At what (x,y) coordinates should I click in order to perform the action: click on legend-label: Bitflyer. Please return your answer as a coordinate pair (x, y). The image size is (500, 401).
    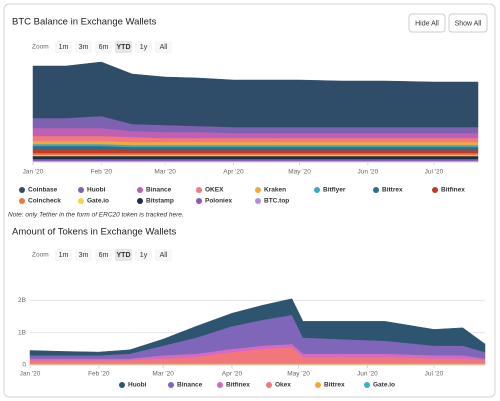
    Looking at the image, I should click on (334, 190).